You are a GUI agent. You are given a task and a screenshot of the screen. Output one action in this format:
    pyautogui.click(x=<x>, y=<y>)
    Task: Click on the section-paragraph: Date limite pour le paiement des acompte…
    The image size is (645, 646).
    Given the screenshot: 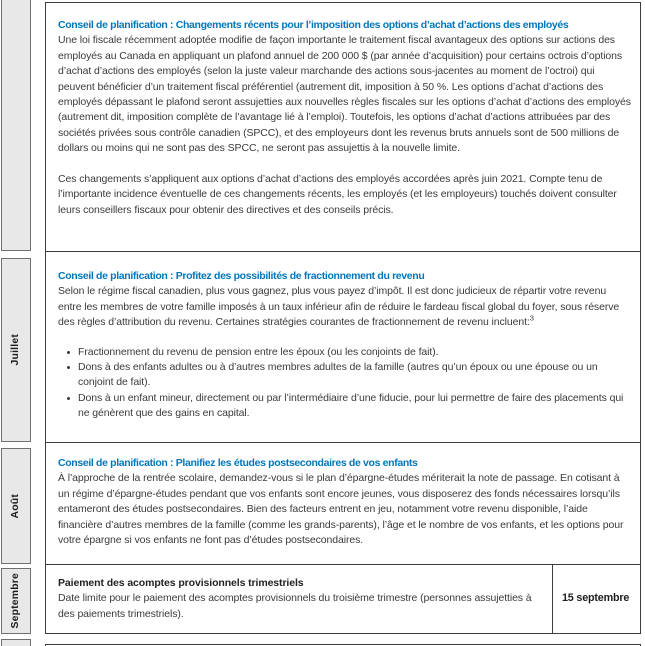 What is the action you would take?
    pyautogui.click(x=295, y=606)
    